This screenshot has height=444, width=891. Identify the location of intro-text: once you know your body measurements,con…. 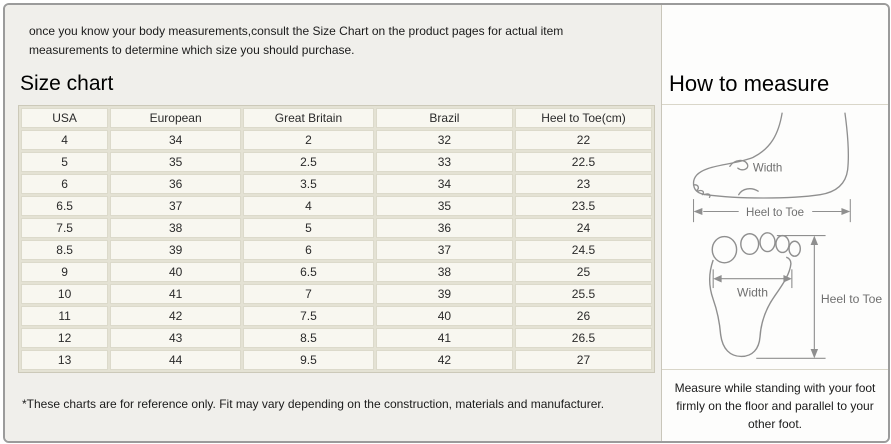
(296, 40).